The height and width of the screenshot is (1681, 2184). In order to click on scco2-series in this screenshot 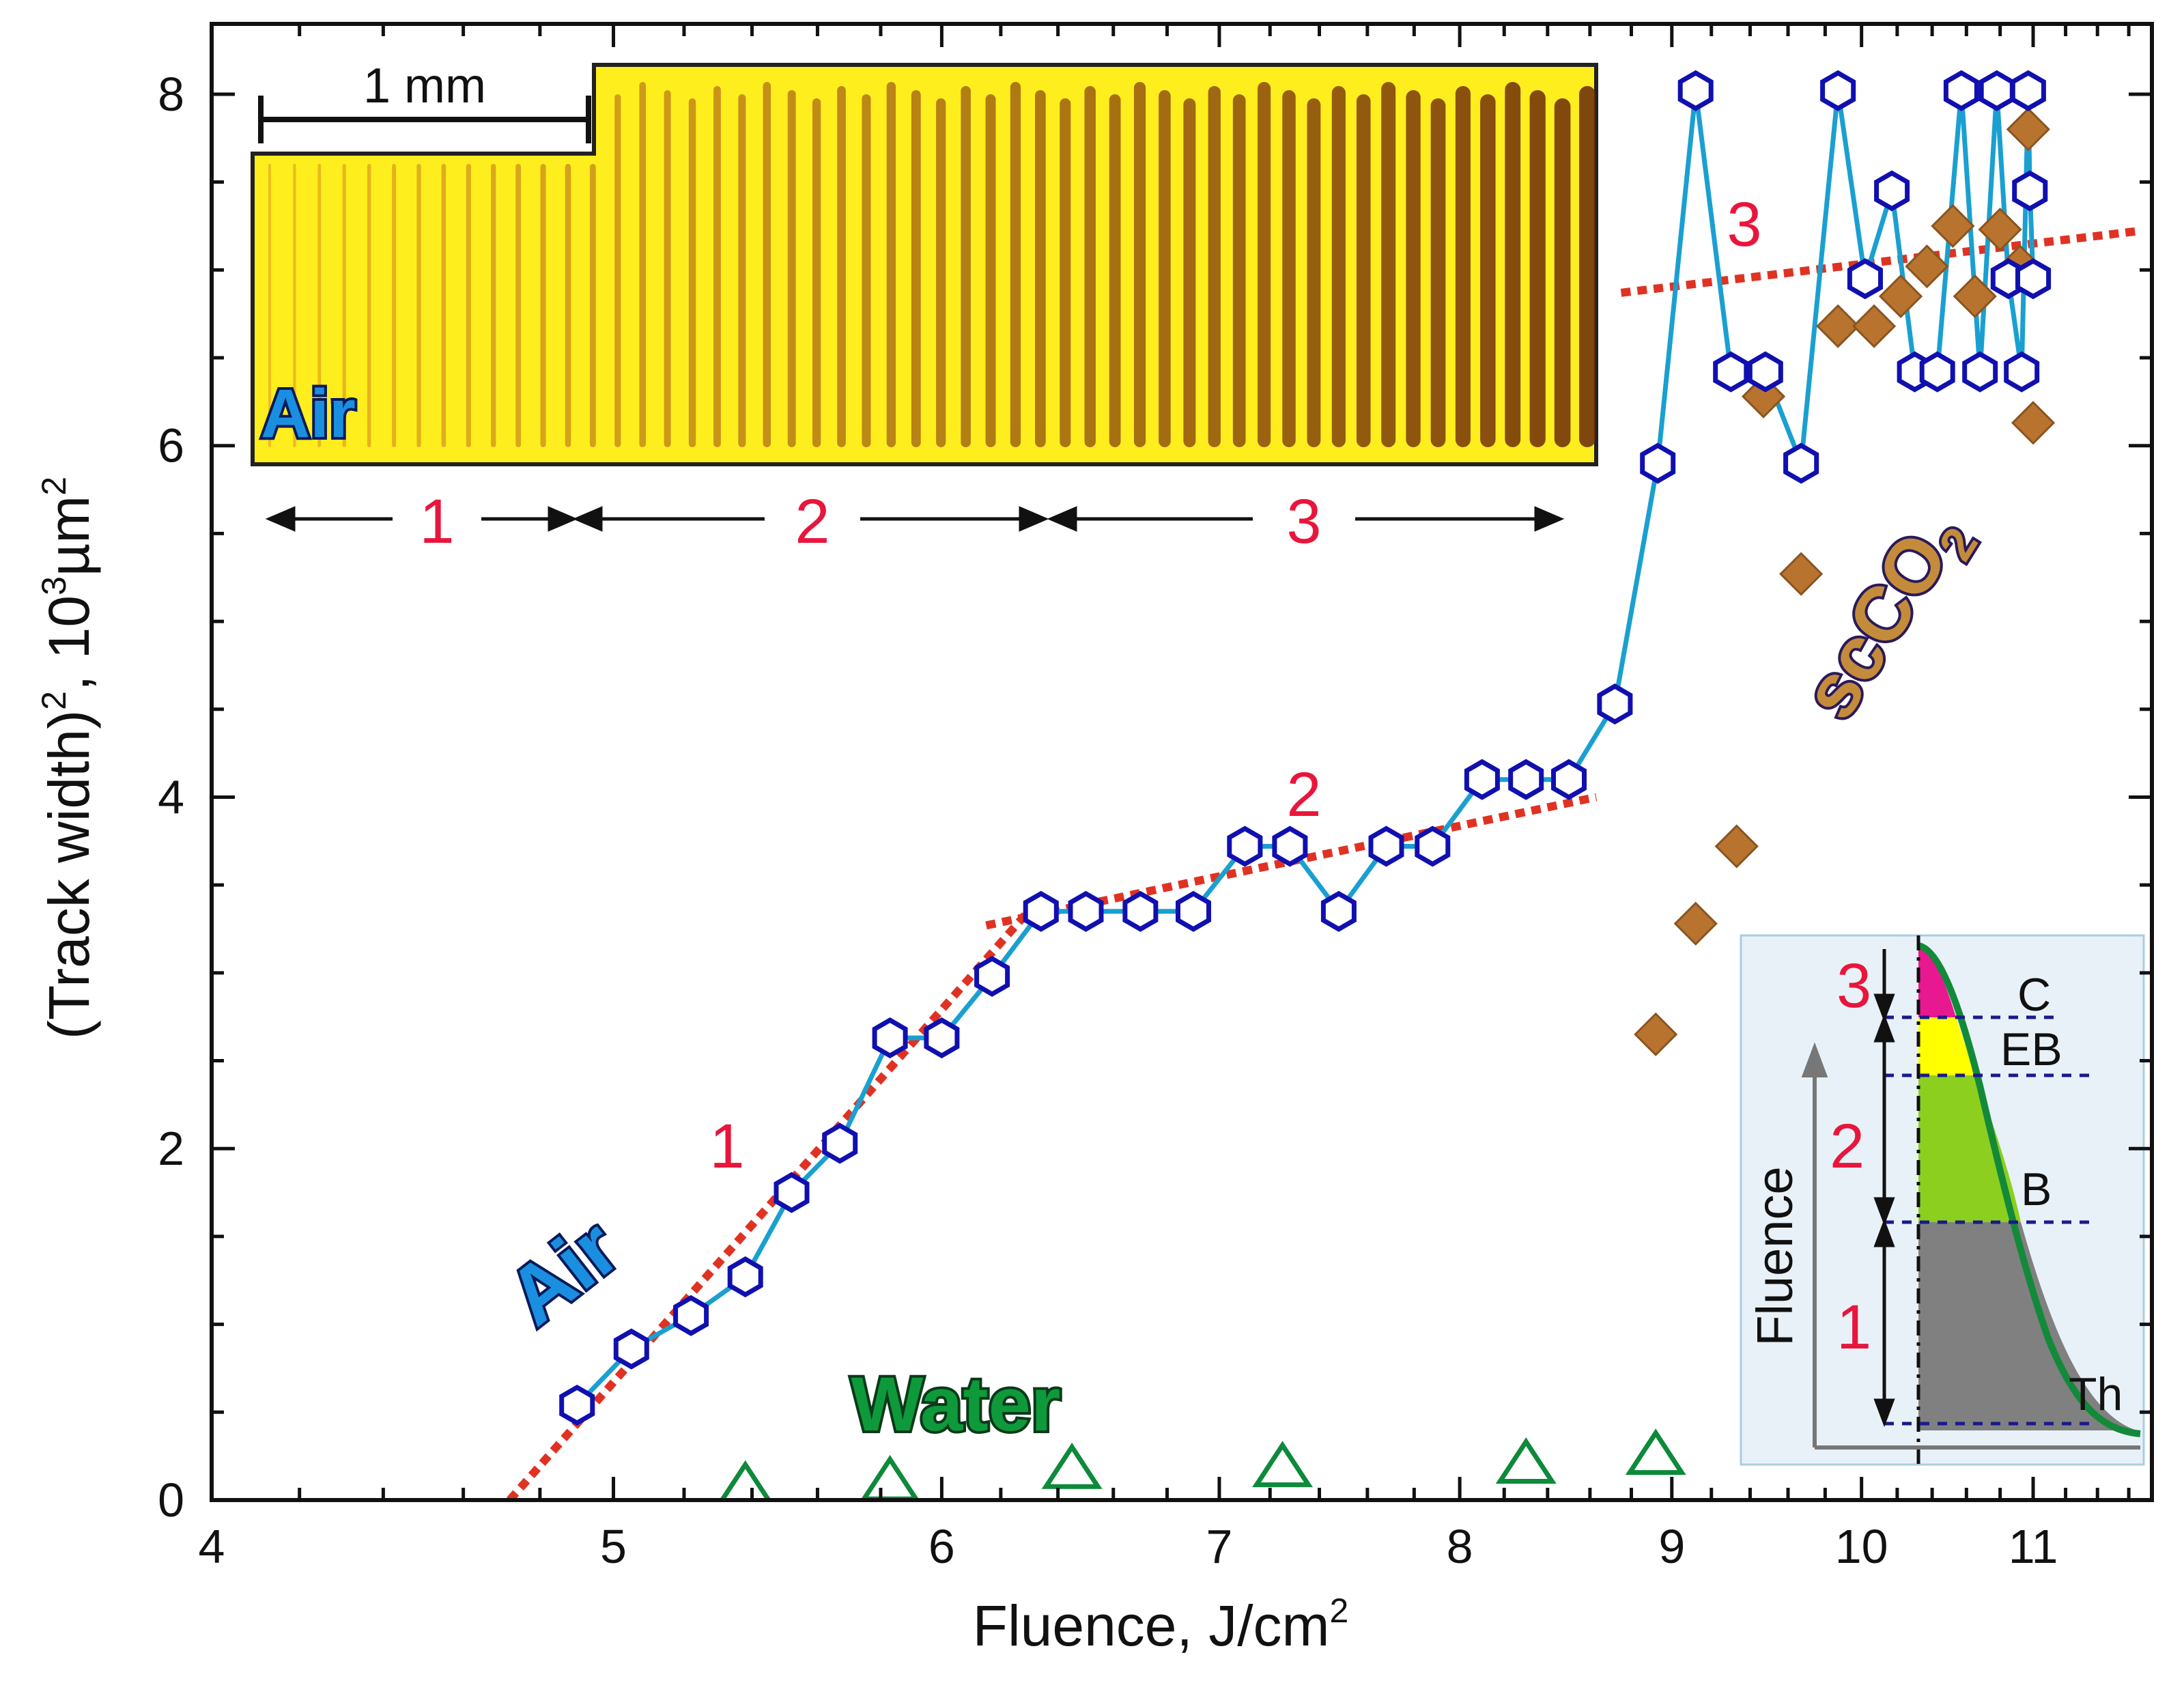, I will do `click(1845, 582)`.